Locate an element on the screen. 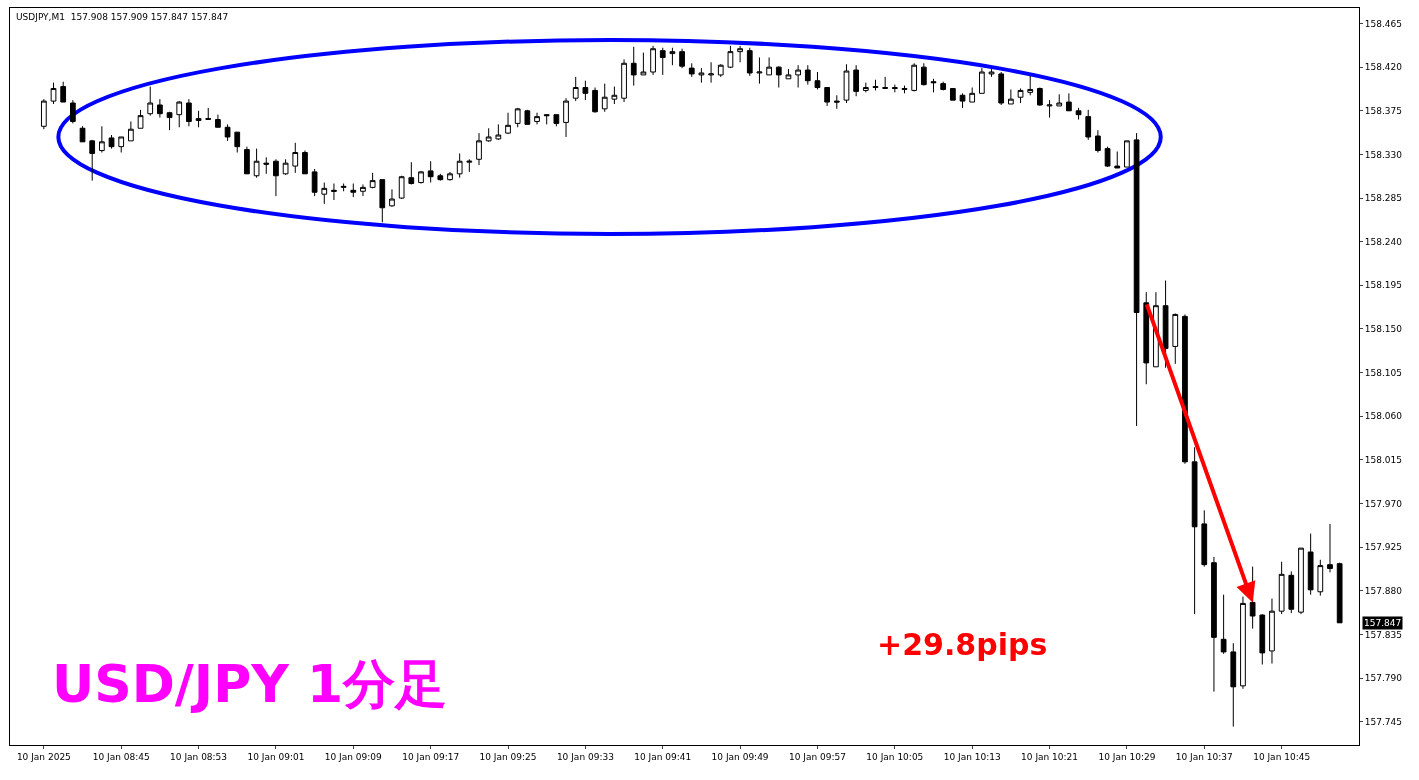 This screenshot has height=780, width=1419. y-tick-label: 158.105 is located at coordinates (1383, 372).